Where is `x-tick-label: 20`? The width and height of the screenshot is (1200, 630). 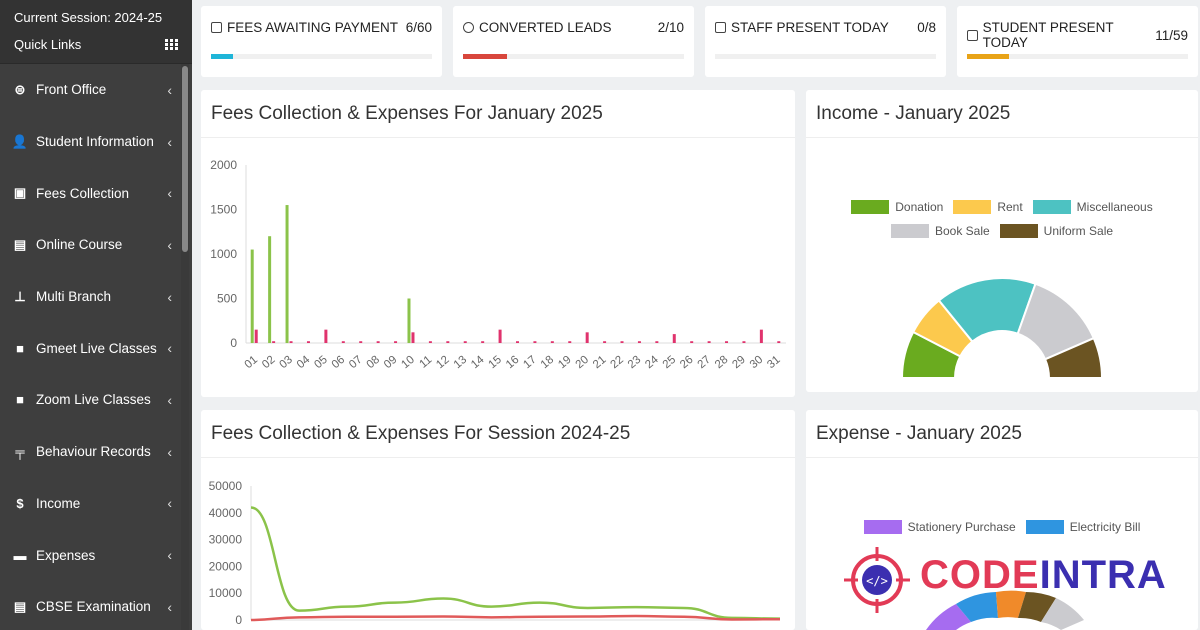 x-tick-label: 20 is located at coordinates (583, 362).